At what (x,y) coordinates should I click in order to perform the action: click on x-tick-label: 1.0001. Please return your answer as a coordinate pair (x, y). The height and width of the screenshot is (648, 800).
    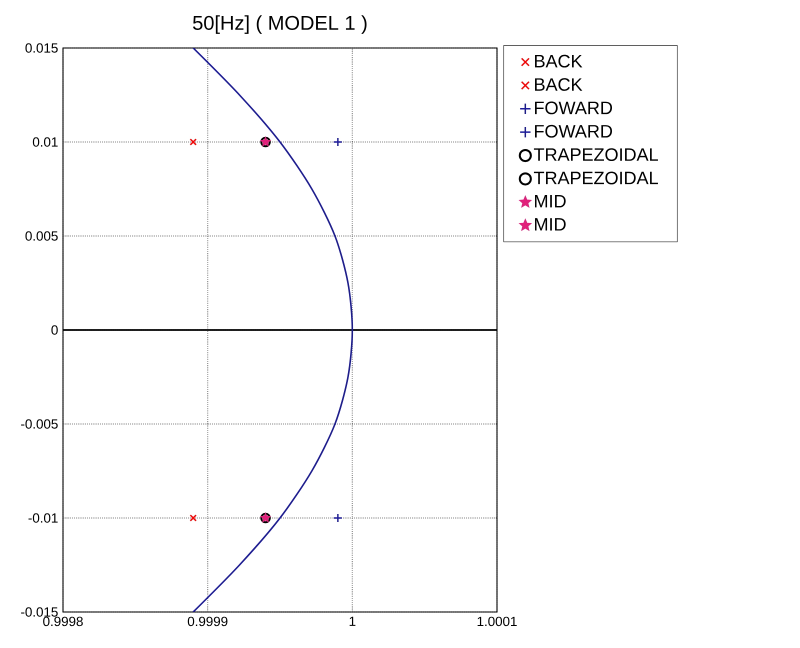
    Looking at the image, I should click on (497, 621).